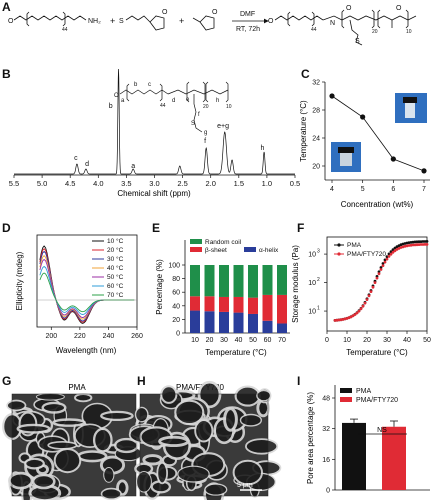 The height and width of the screenshot is (500, 435). What do you see at coordinates (326, 429) in the screenshot?
I see `i-y-tick-label: 32` at bounding box center [326, 429].